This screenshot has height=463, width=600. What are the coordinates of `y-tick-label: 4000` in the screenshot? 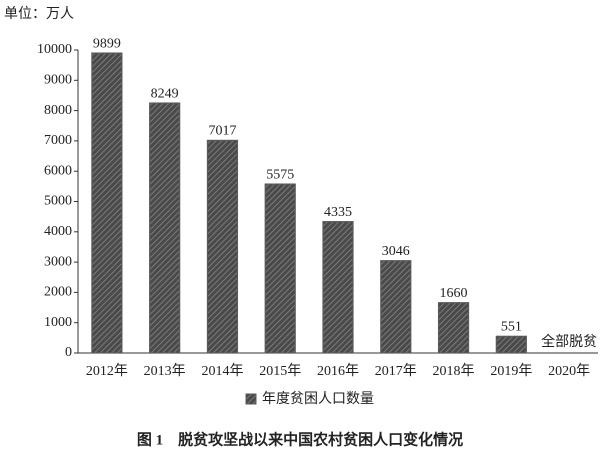 It's located at (58, 231).